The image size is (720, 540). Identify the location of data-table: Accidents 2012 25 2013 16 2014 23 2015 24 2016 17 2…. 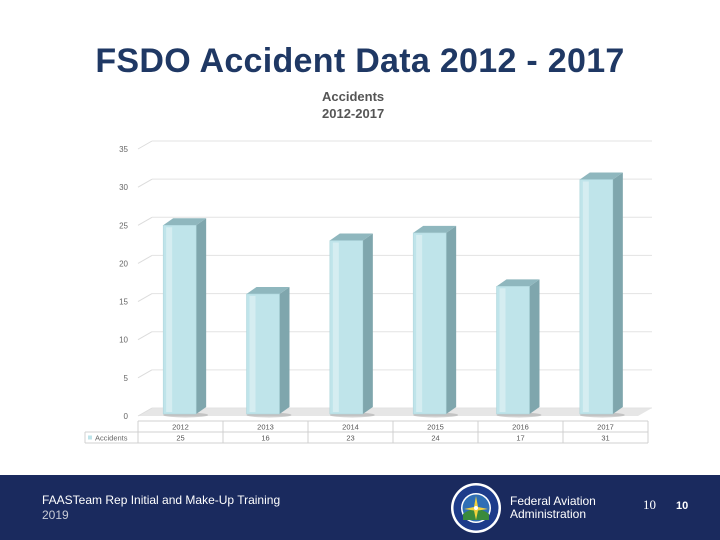
(366, 432).